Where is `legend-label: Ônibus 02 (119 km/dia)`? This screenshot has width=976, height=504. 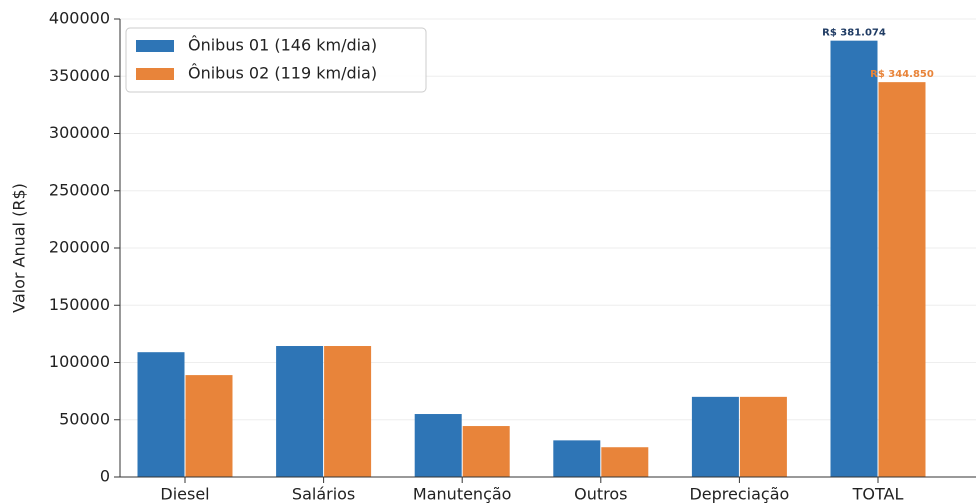 legend-label: Ônibus 02 (119 km/dia) is located at coordinates (282, 73).